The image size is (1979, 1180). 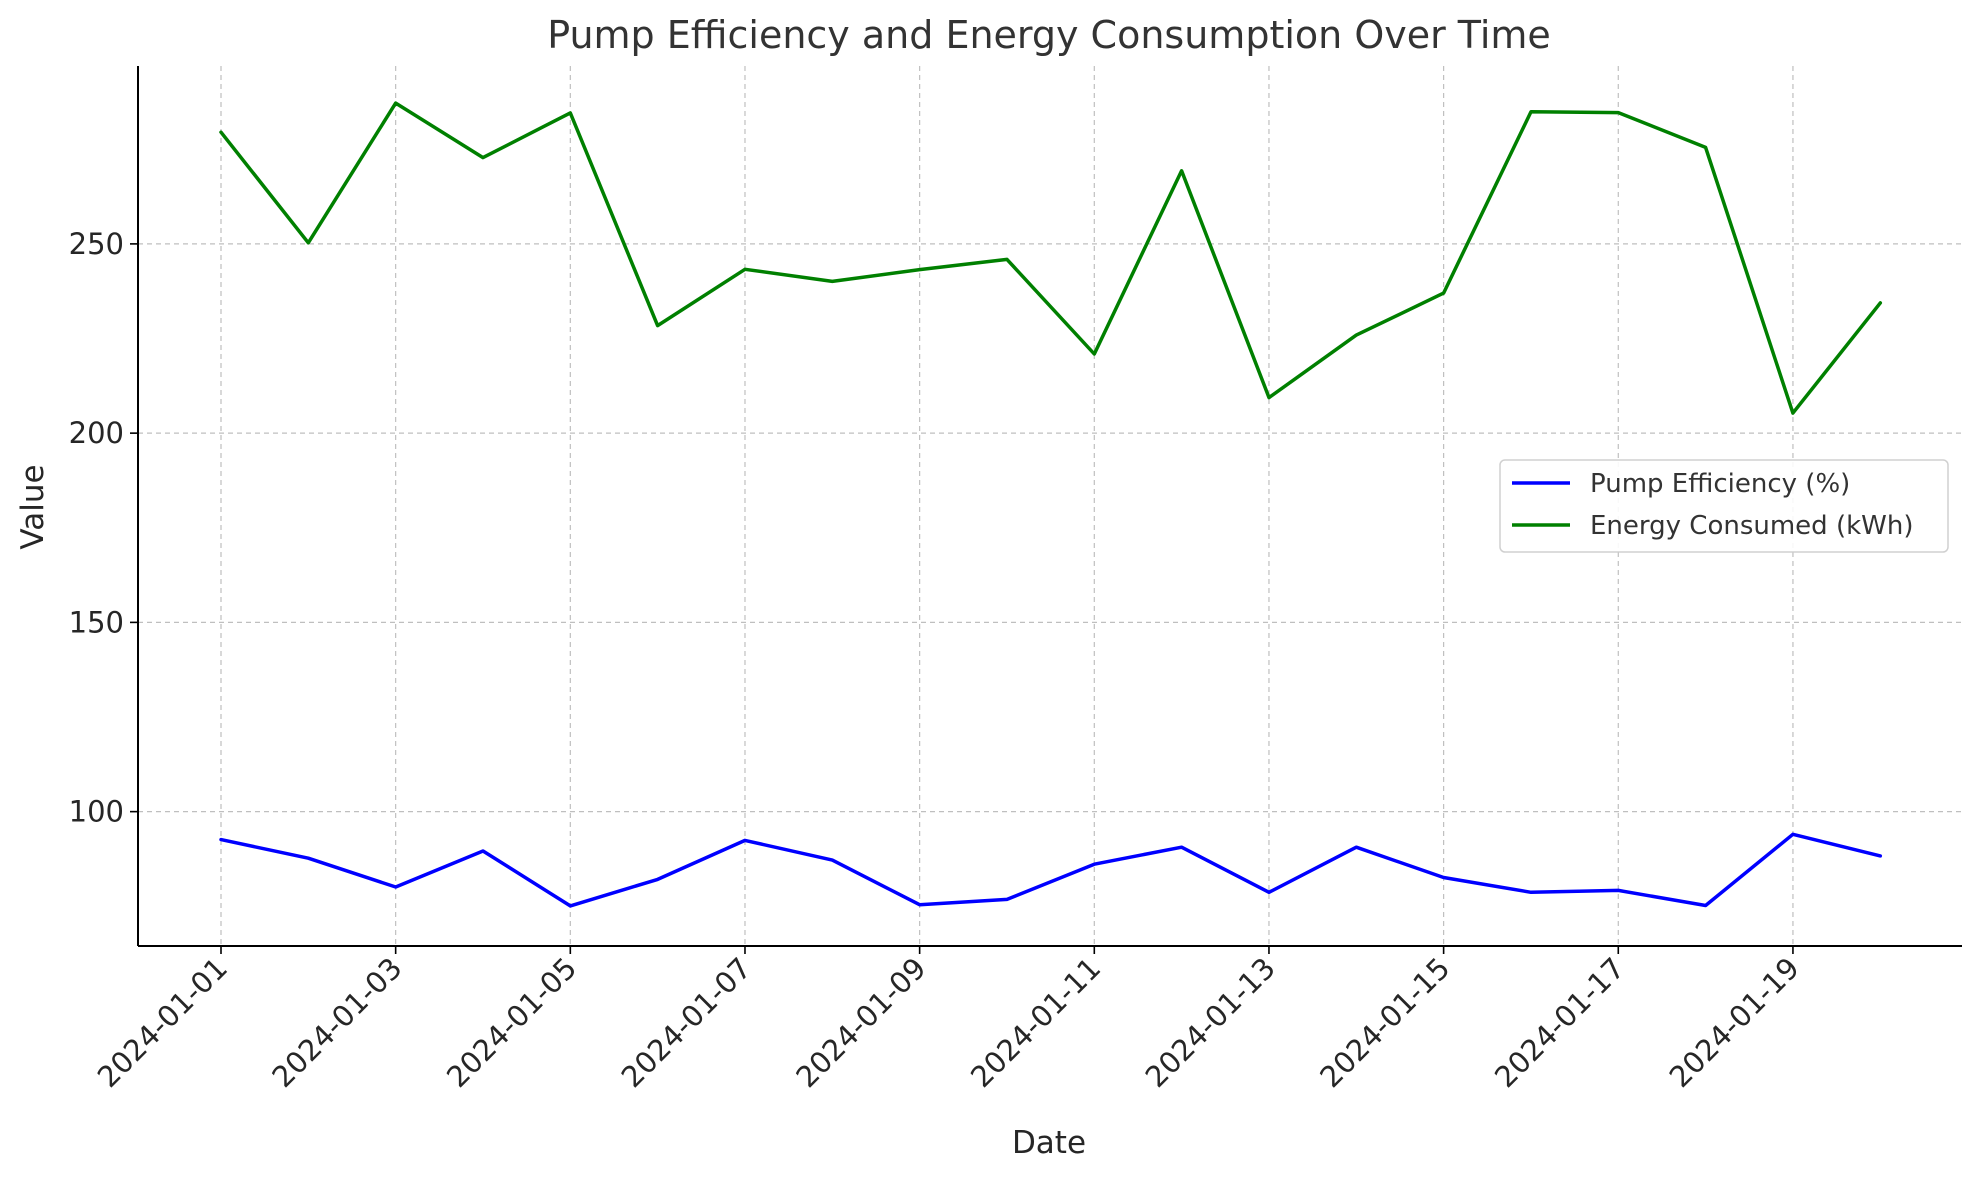 What do you see at coordinates (96, 622) in the screenshot?
I see `y-tick-label-150: 150` at bounding box center [96, 622].